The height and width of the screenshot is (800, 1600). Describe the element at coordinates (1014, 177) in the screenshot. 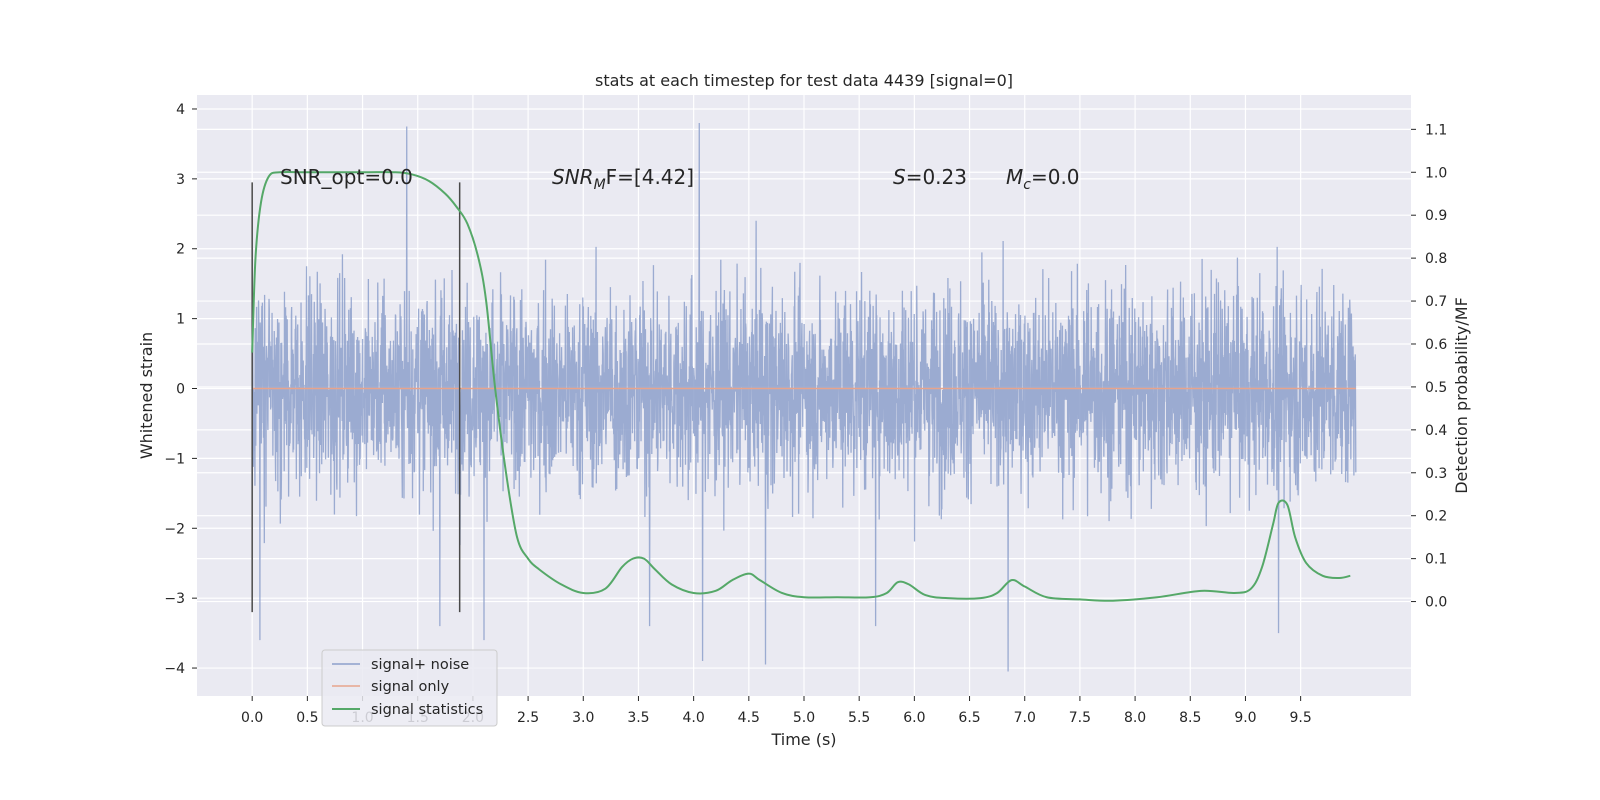

I see `annotation-mc-main: M` at that location.